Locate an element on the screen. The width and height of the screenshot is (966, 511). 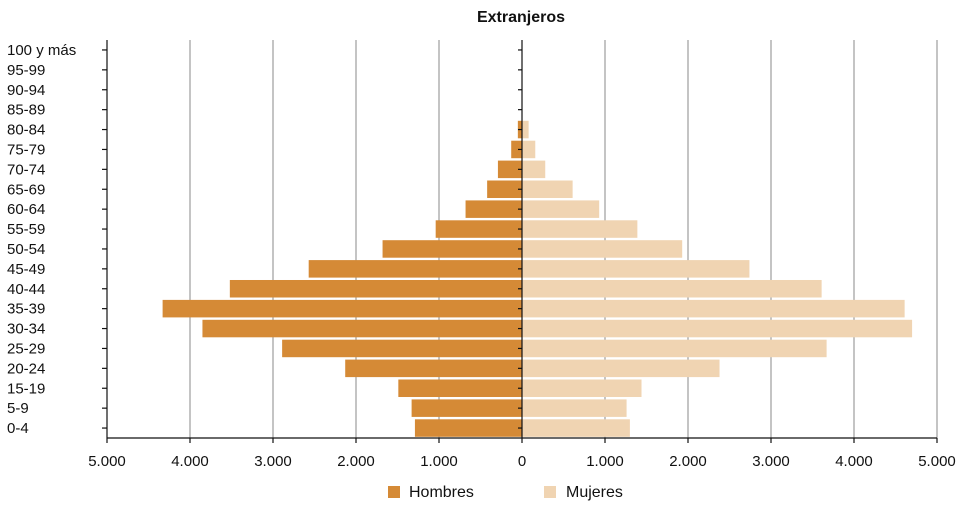
category-label: 75-79 is located at coordinates (26, 149).